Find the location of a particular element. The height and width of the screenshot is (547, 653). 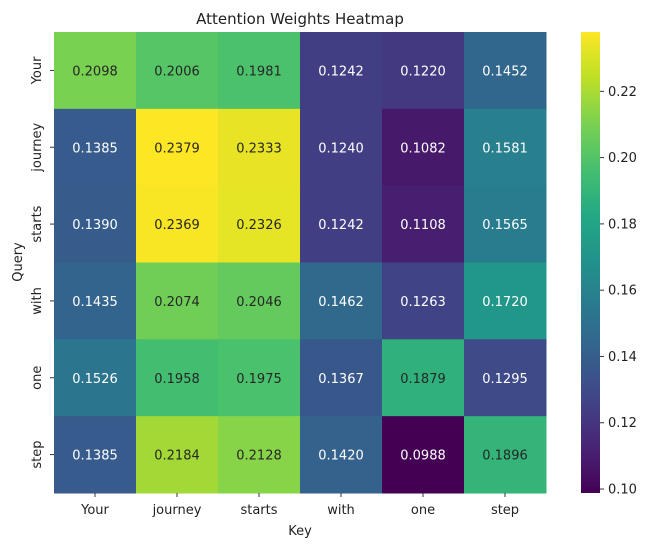

cell-value-label: 0.2369 is located at coordinates (177, 225).